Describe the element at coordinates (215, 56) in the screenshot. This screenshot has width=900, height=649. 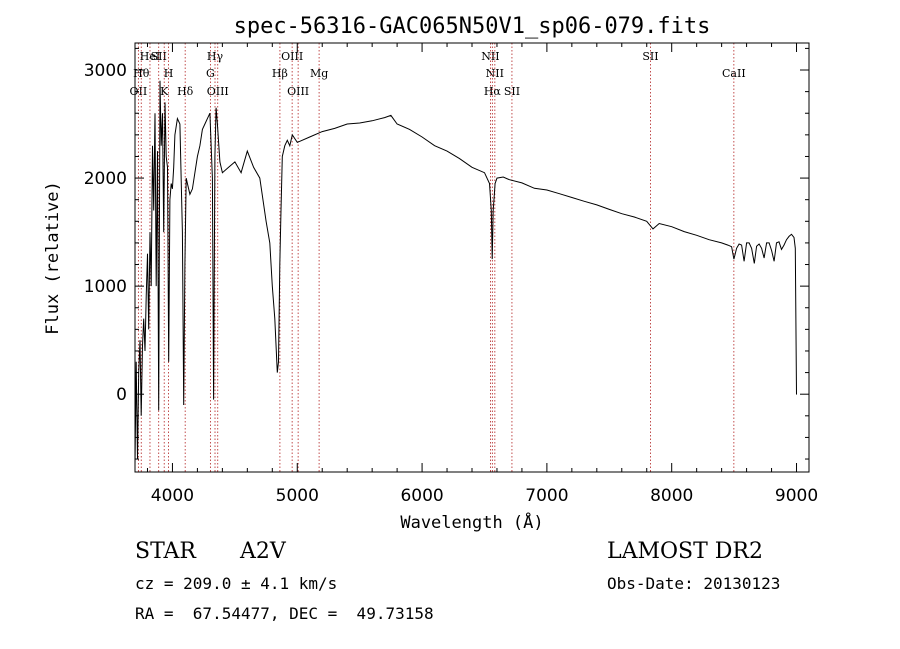
I see `line-marker-label: Hγ` at that location.